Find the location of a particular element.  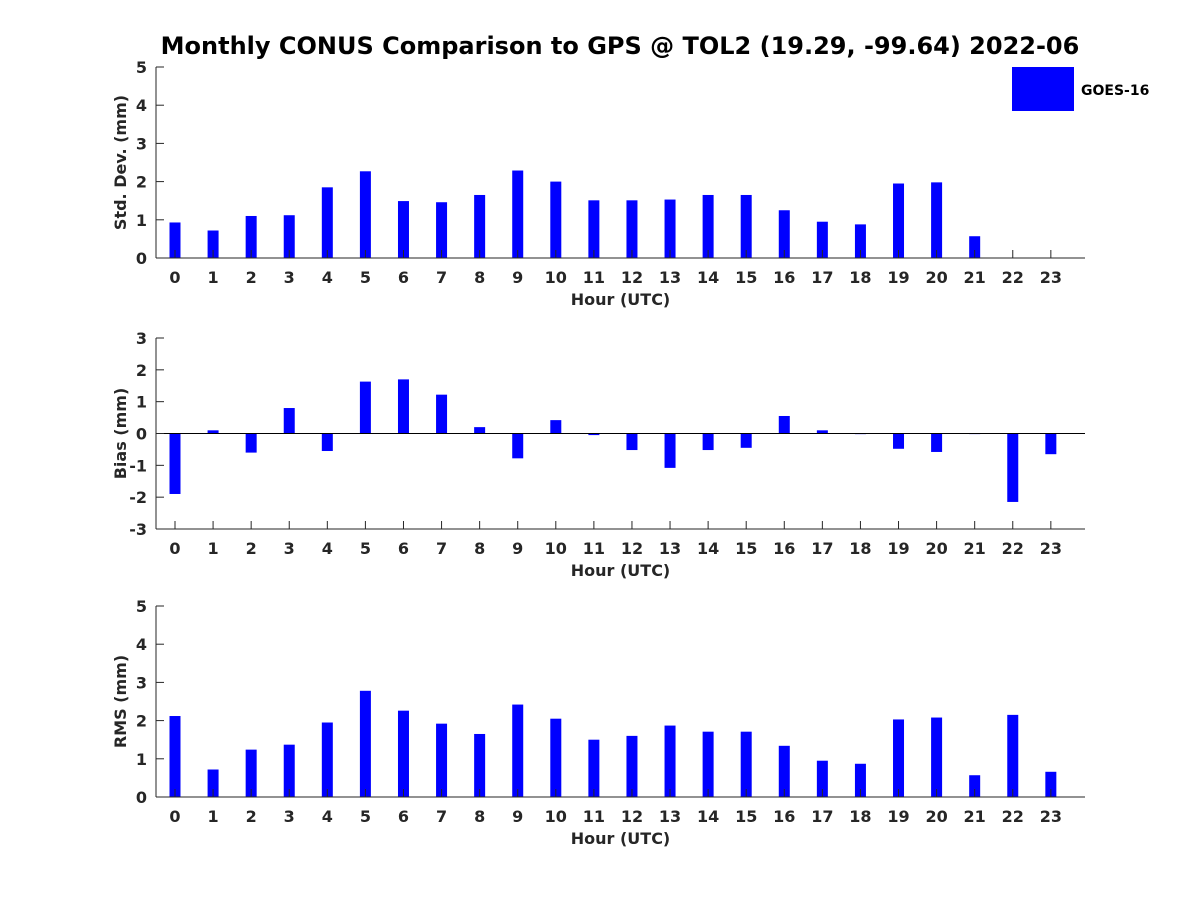

bias-x-tick-label: 8 is located at coordinates (479, 548).